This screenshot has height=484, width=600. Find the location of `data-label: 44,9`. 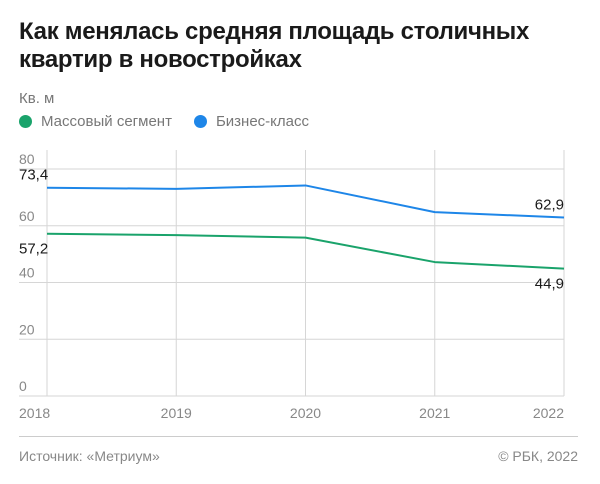

data-label: 44,9 is located at coordinates (549, 284).